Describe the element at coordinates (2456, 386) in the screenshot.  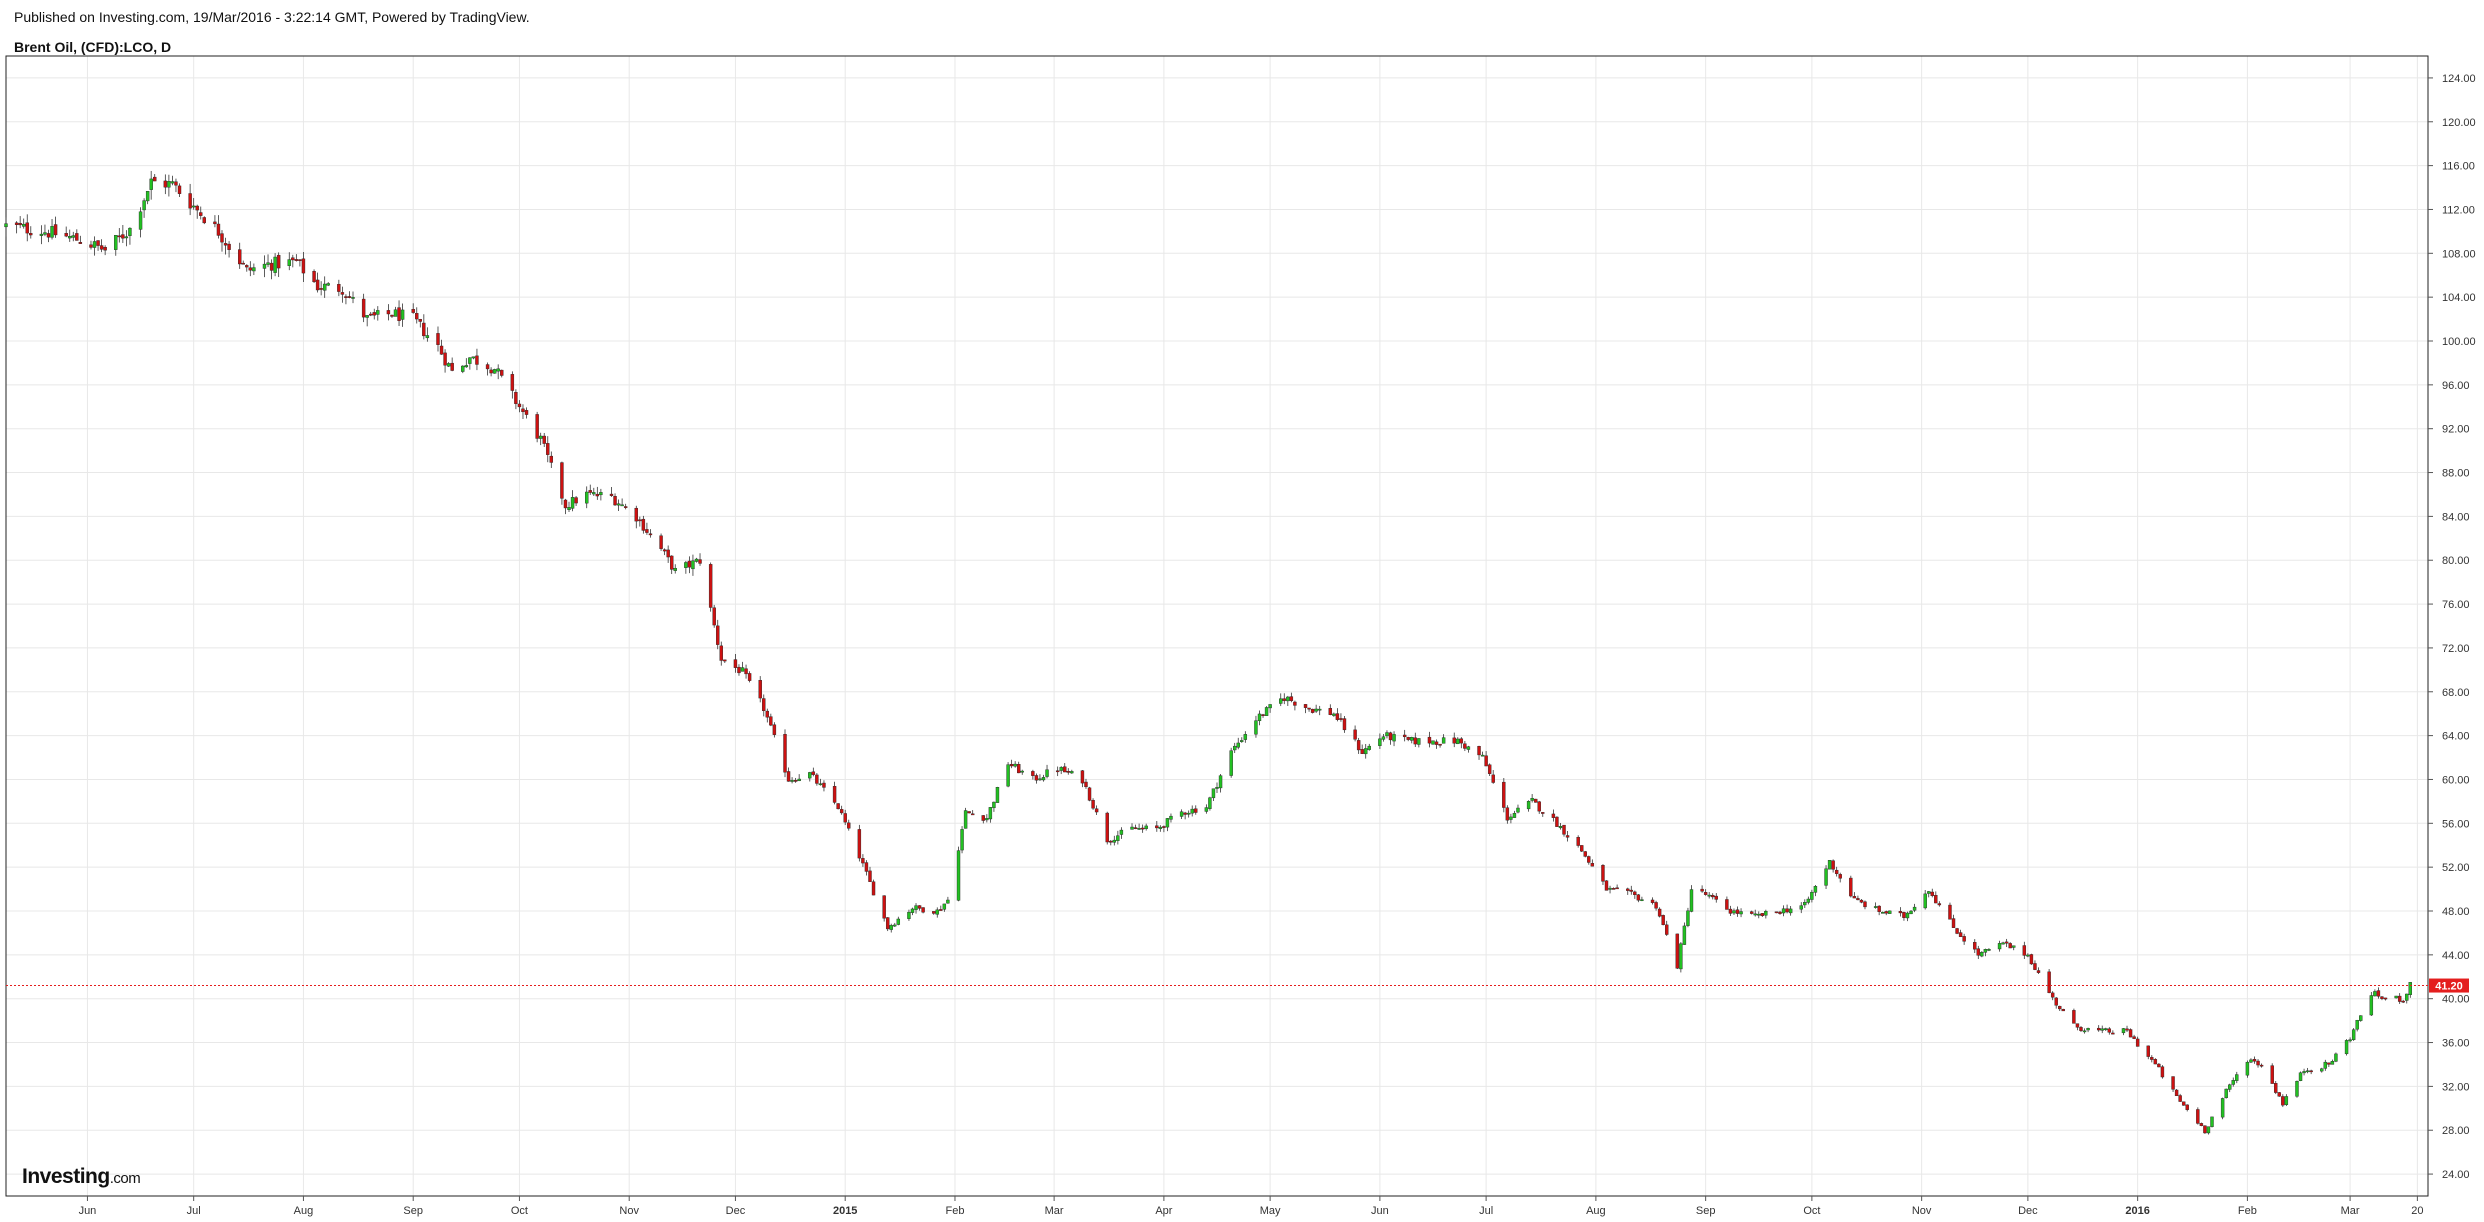
I see `y-tick-label: 96.00` at that location.